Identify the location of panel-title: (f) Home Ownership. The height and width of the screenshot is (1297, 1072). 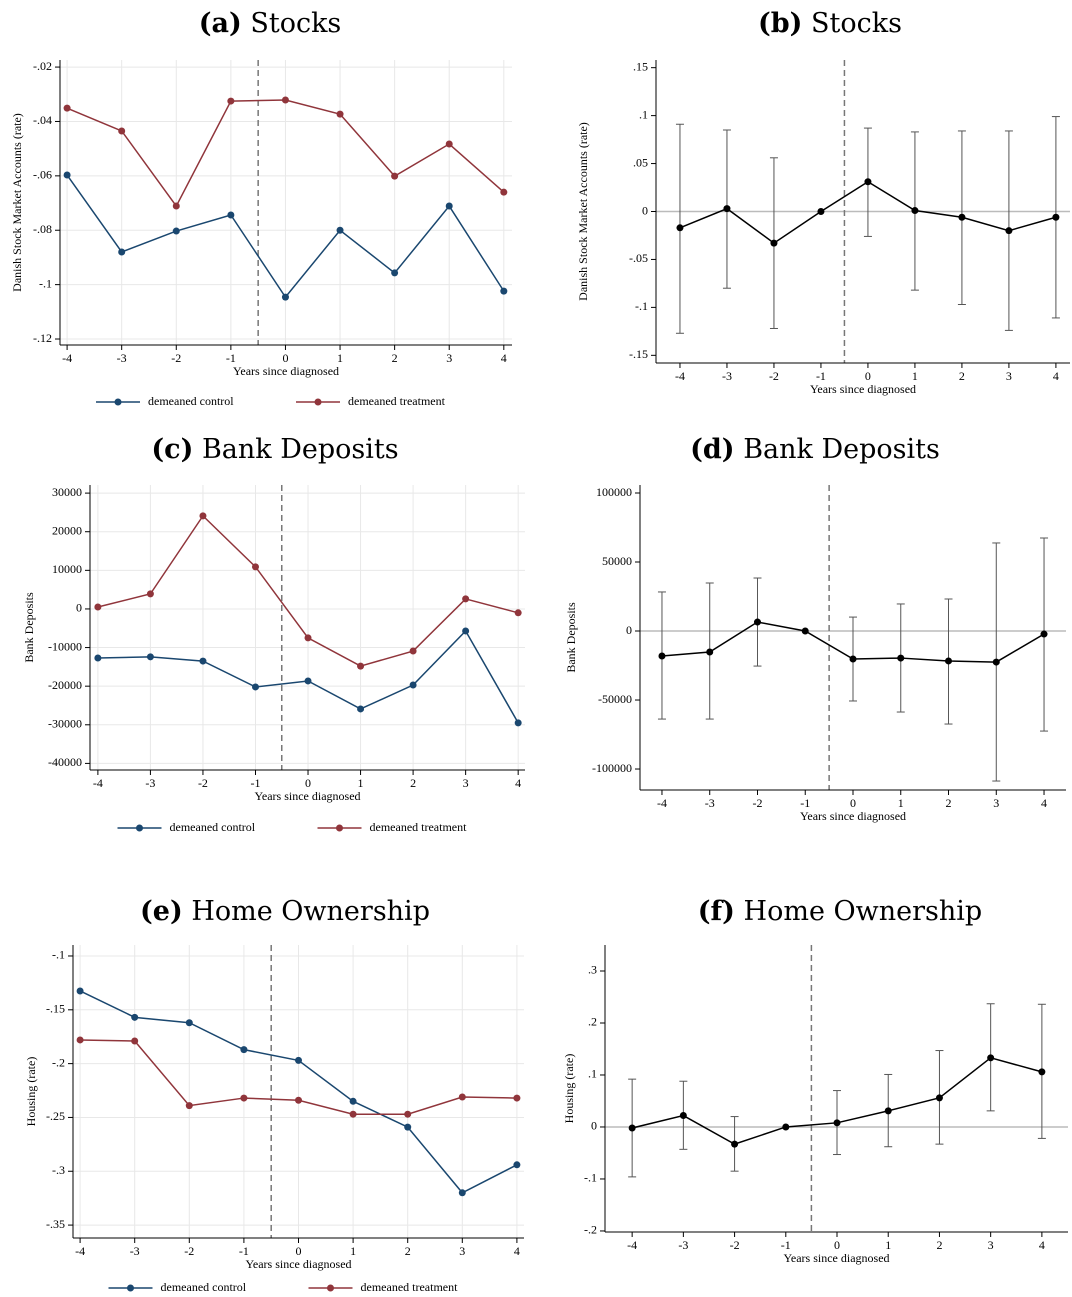
(840, 911).